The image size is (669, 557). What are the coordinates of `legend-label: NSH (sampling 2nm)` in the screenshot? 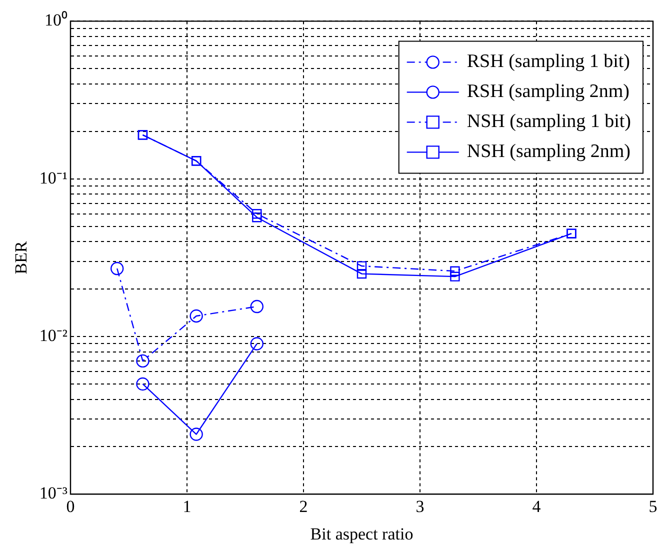 It's located at (548, 151).